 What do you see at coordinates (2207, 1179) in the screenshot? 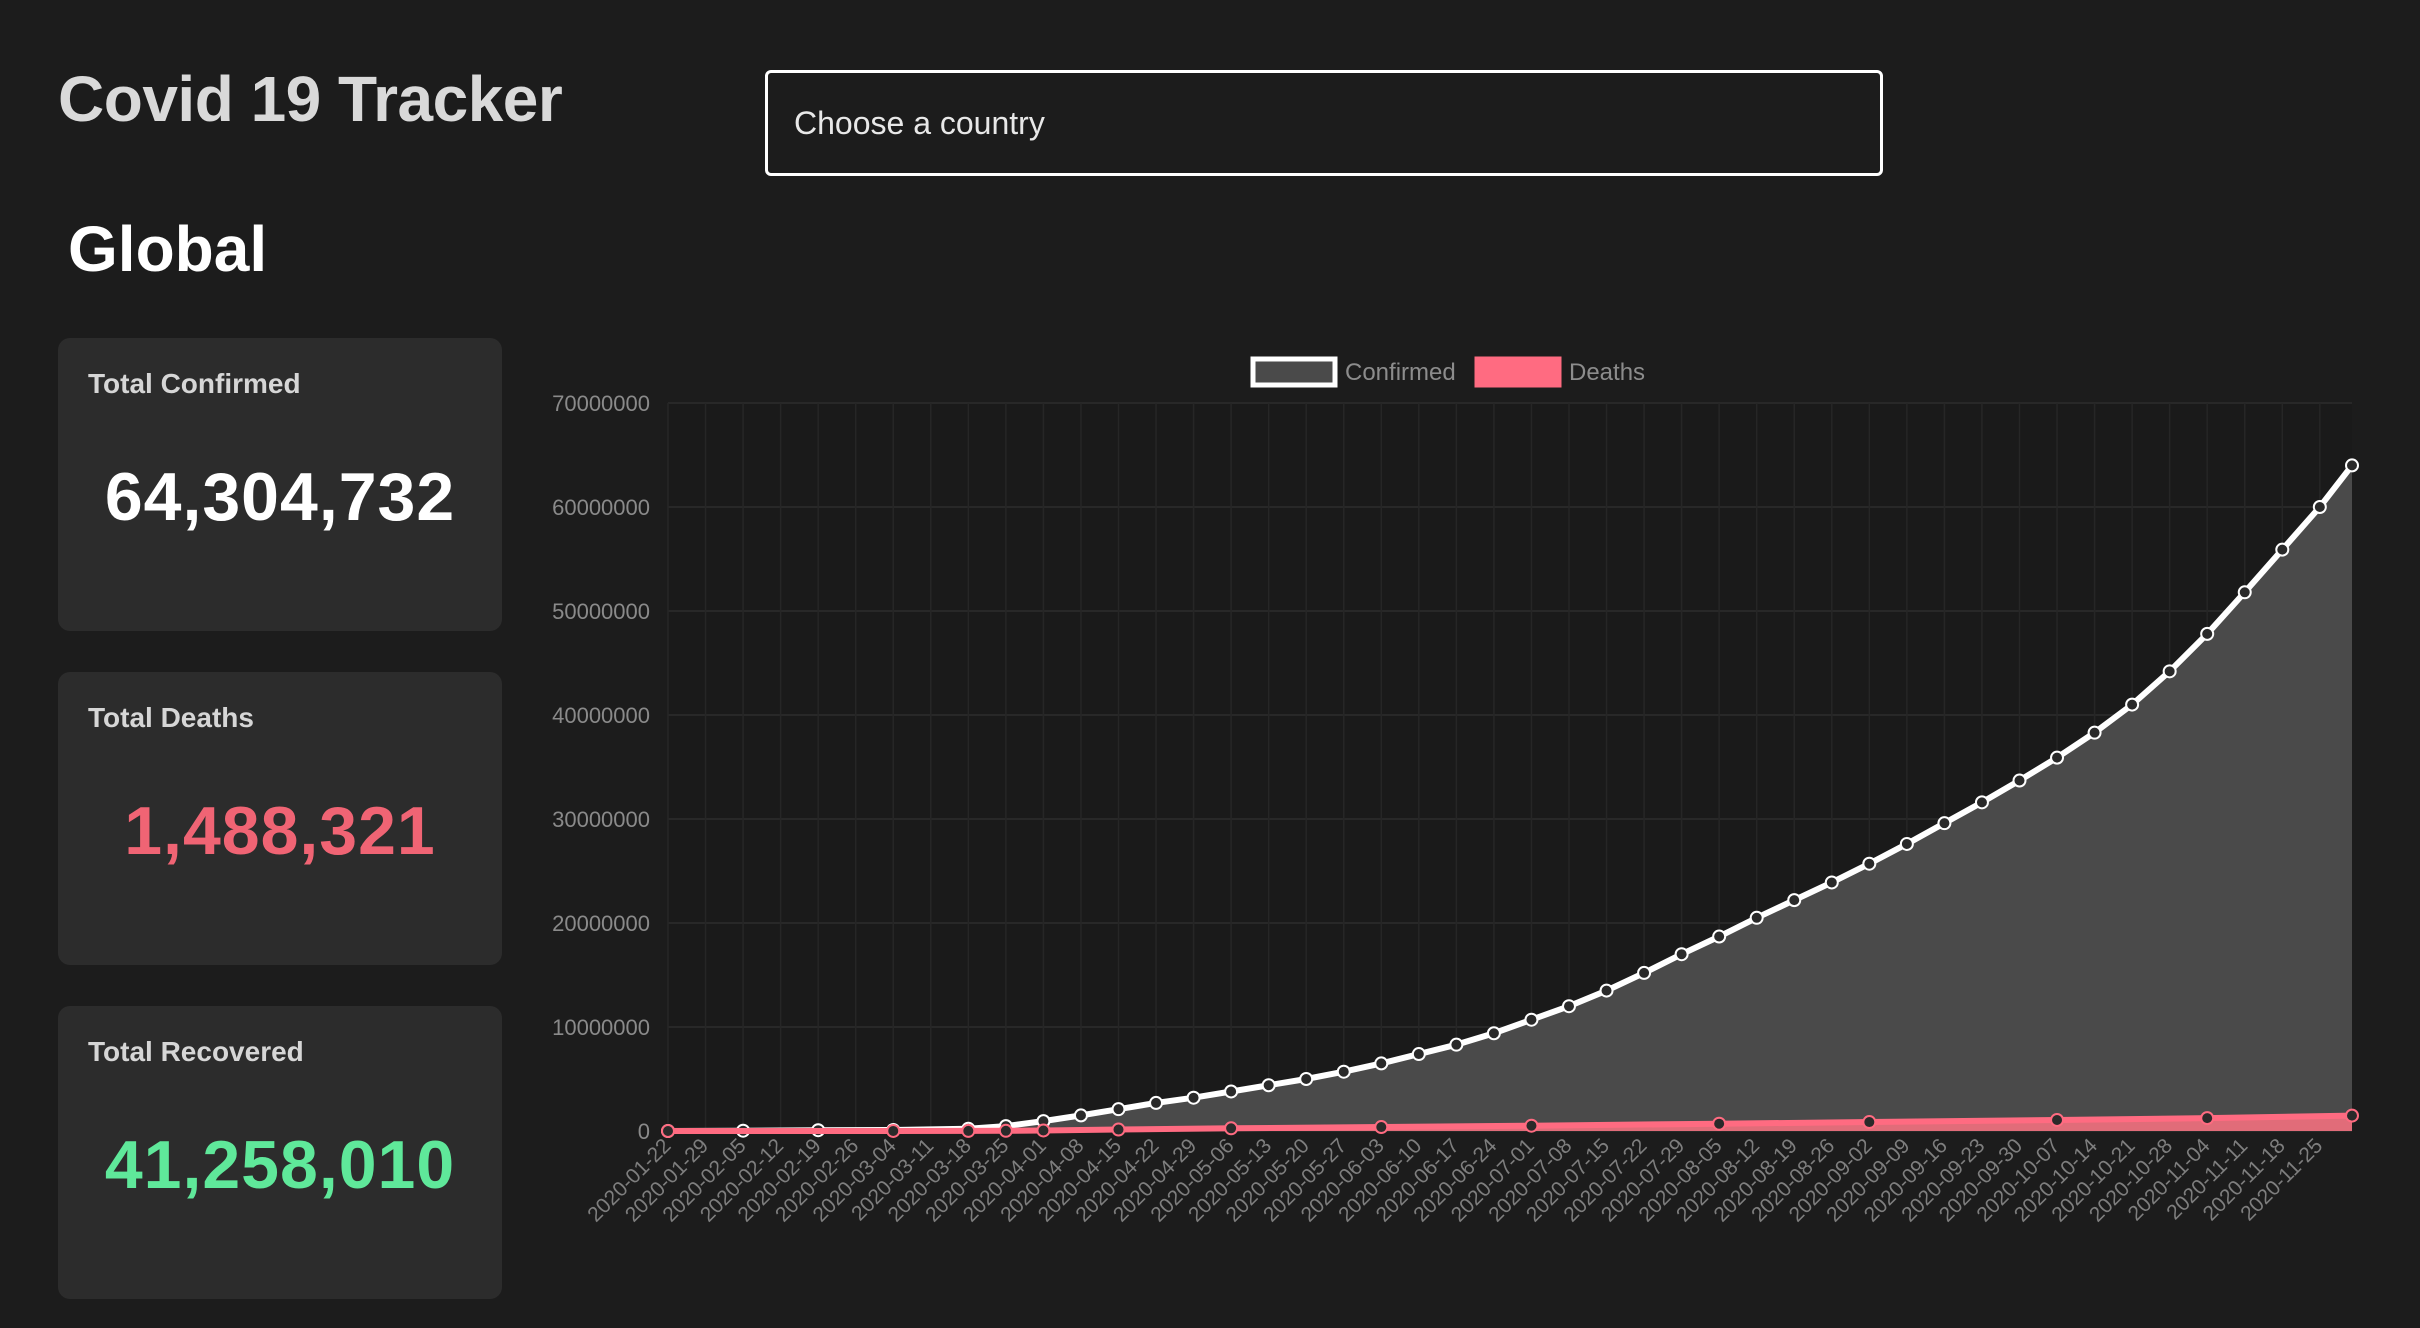
I see `x-tick-label: 2020-11-11` at bounding box center [2207, 1179].